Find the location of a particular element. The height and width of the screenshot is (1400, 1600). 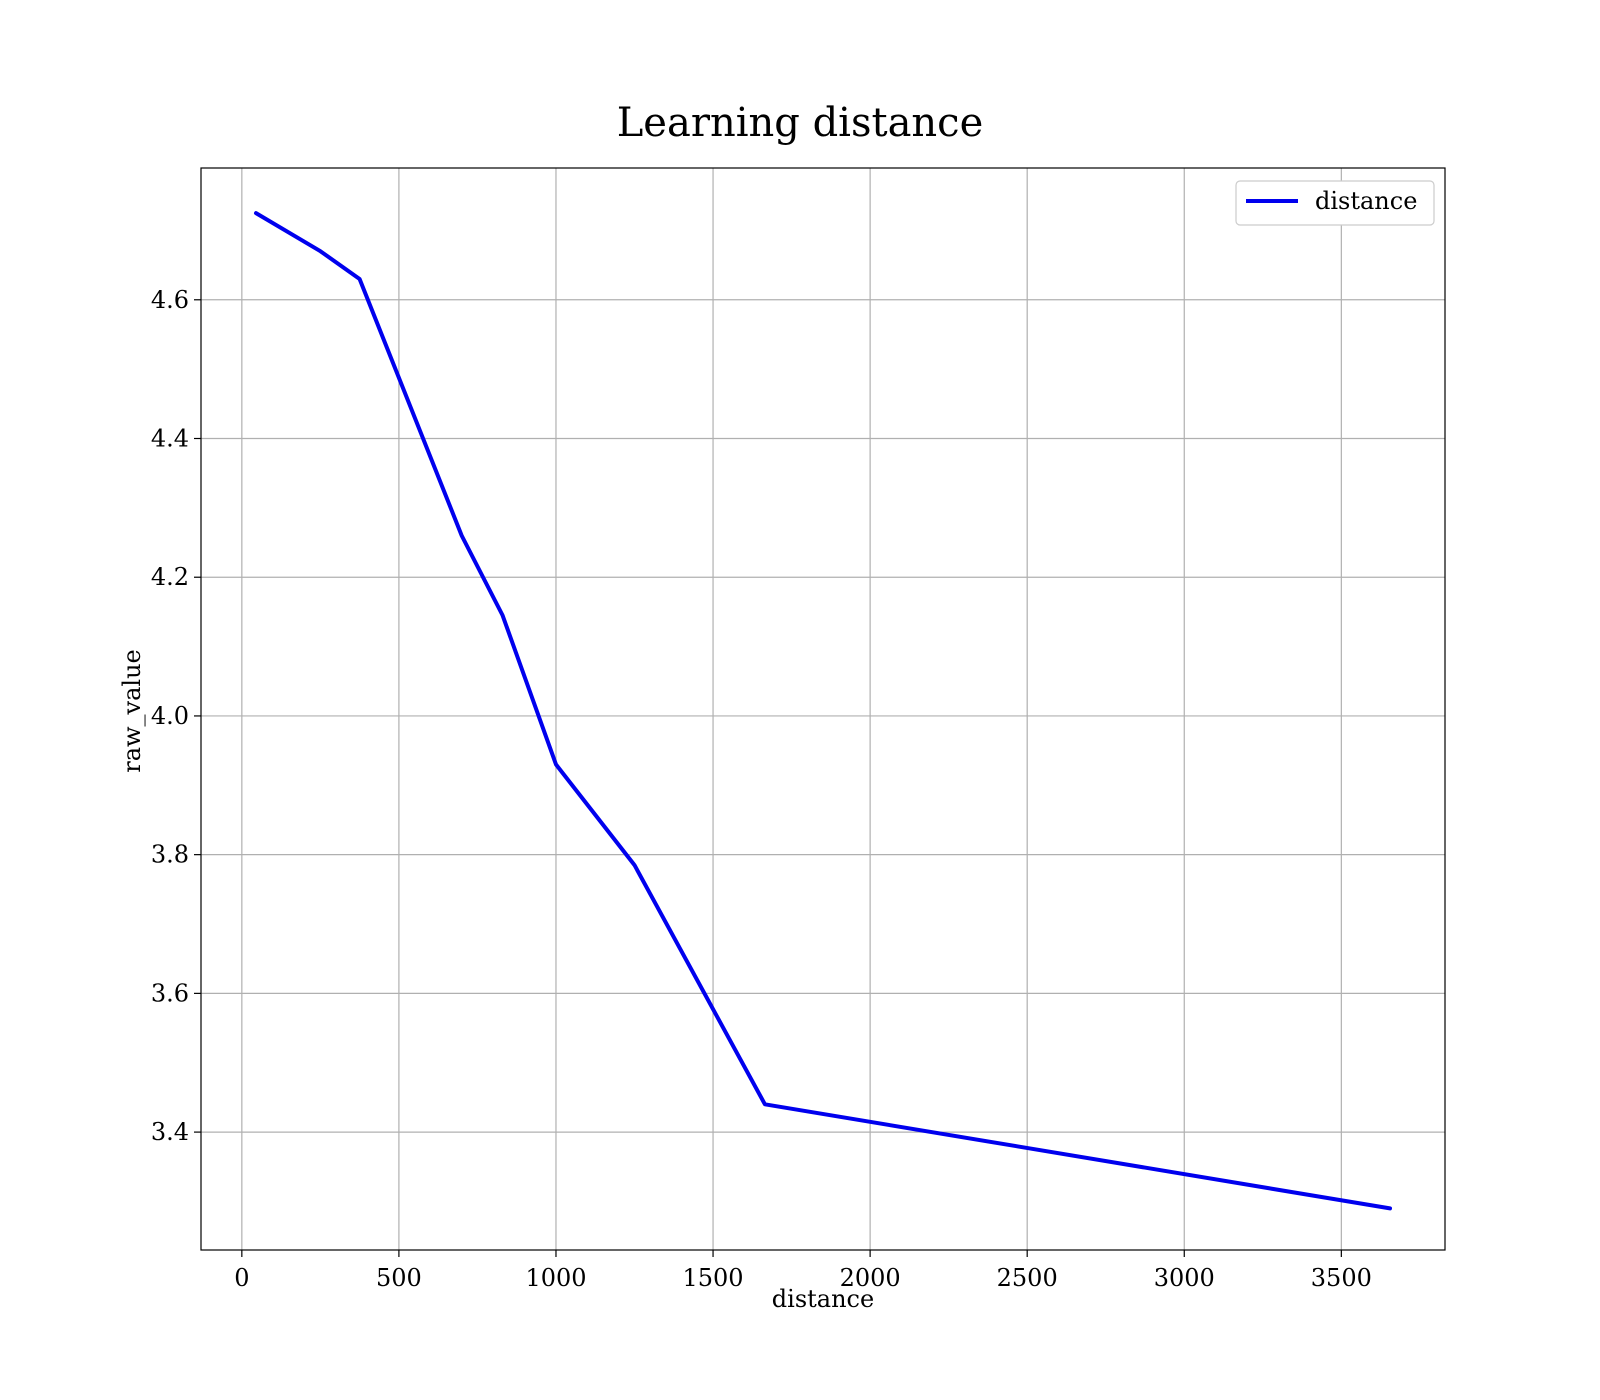

y-tick-label: 4.6 is located at coordinates (170, 300).